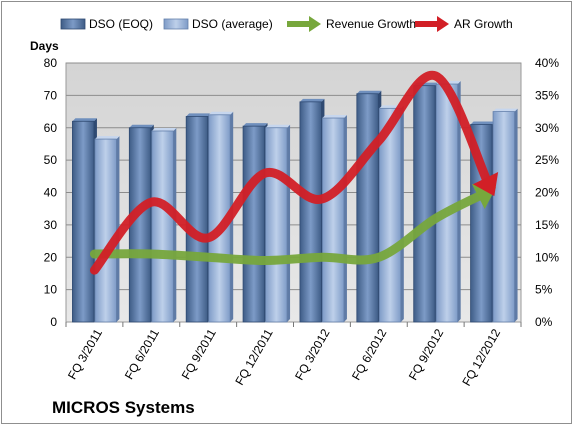 The image size is (575, 427). What do you see at coordinates (544, 290) in the screenshot?
I see `y2-tick-label: 5%` at bounding box center [544, 290].